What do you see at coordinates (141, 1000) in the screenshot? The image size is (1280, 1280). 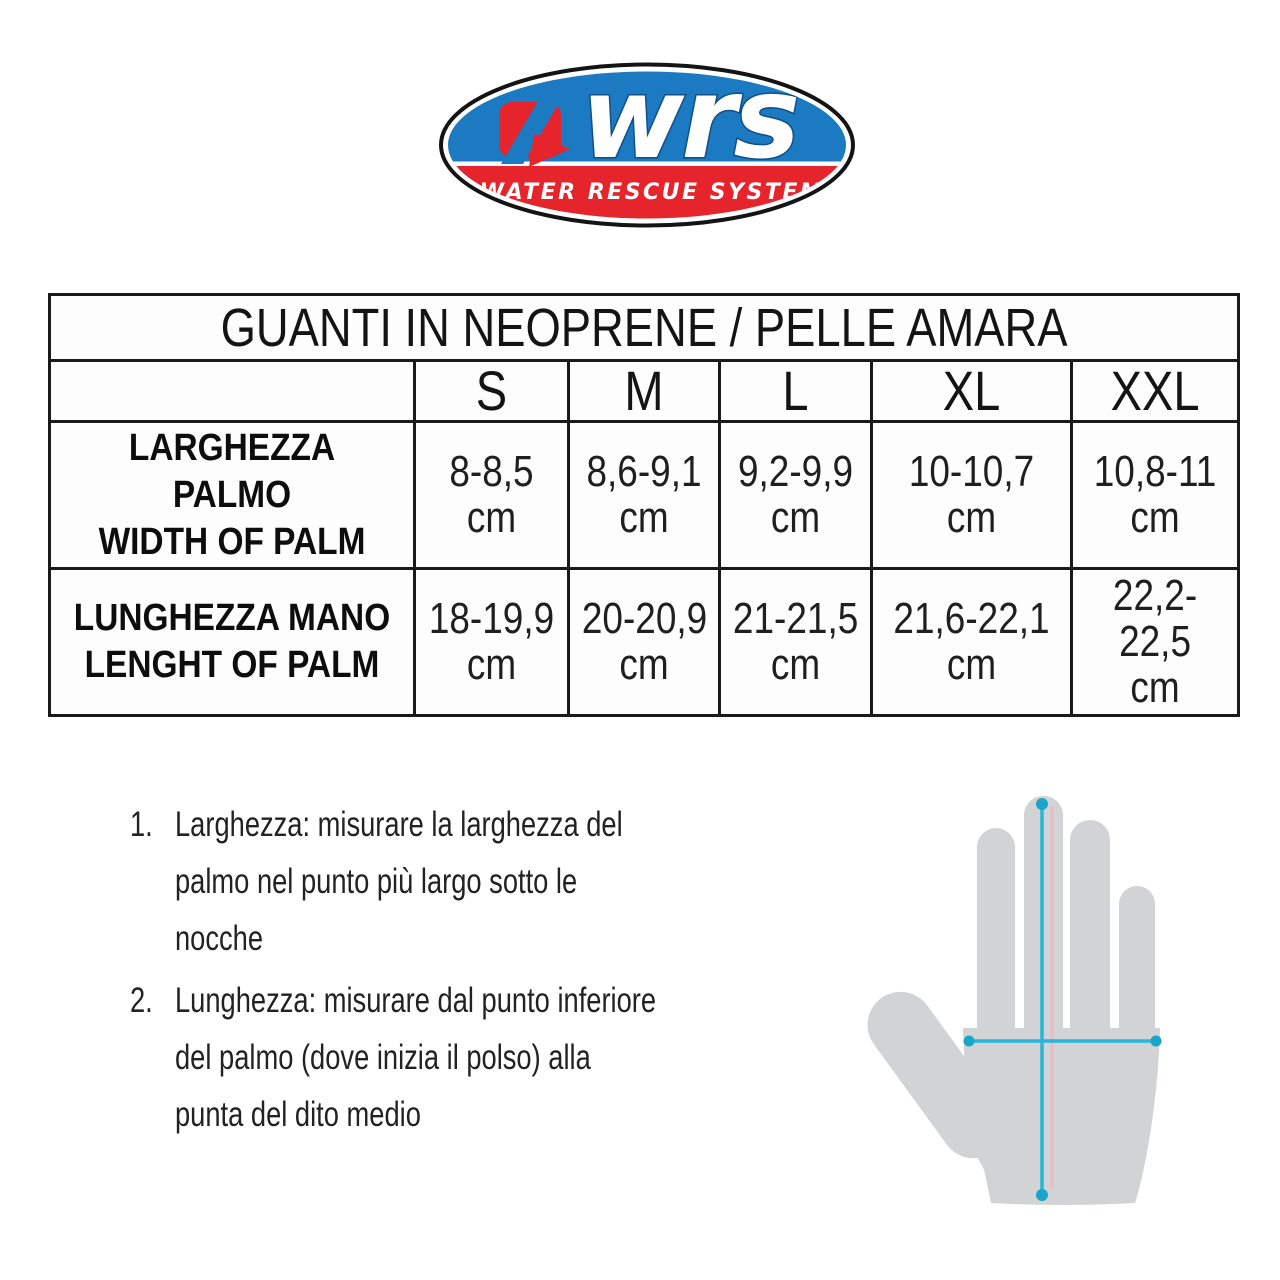 I see `instruction-number: 2.` at bounding box center [141, 1000].